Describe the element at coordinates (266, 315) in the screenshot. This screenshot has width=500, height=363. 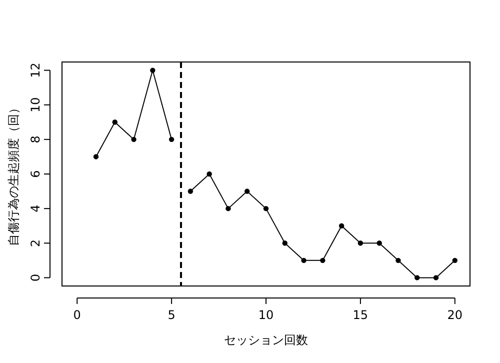
I see `x-tick-label: 10` at that location.